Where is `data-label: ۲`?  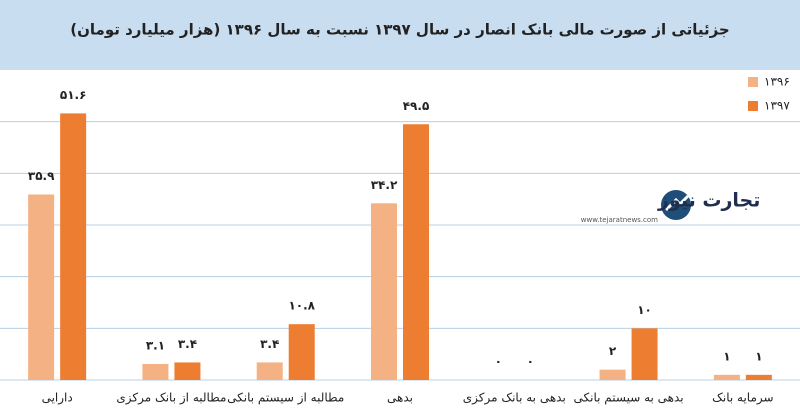
data-label: ۲ is located at coordinates (613, 351).